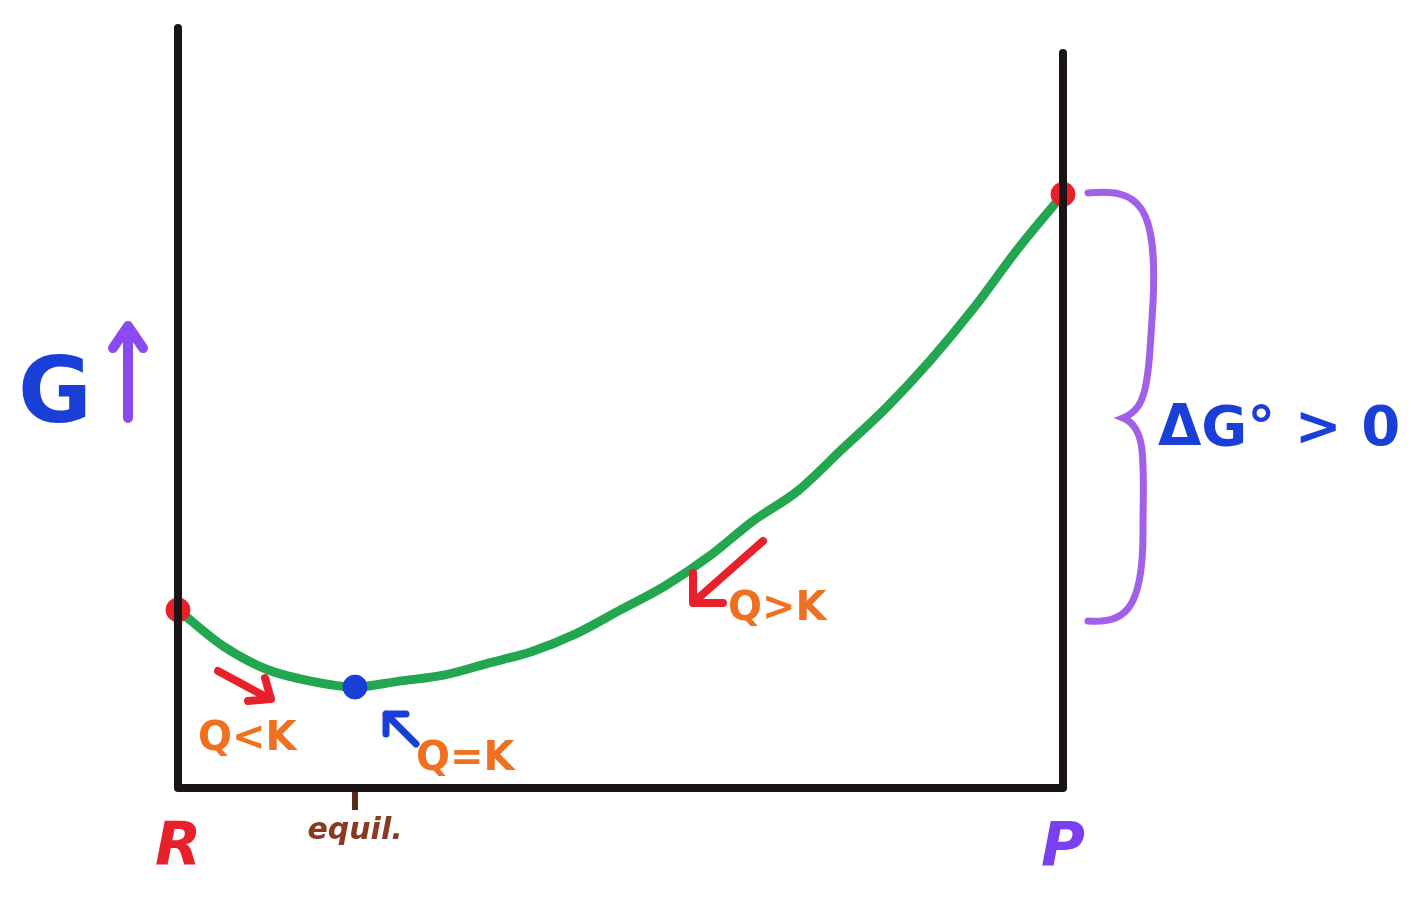 The image size is (1411, 903). Describe the element at coordinates (178, 843) in the screenshot. I see `x-tick-label: R` at that location.